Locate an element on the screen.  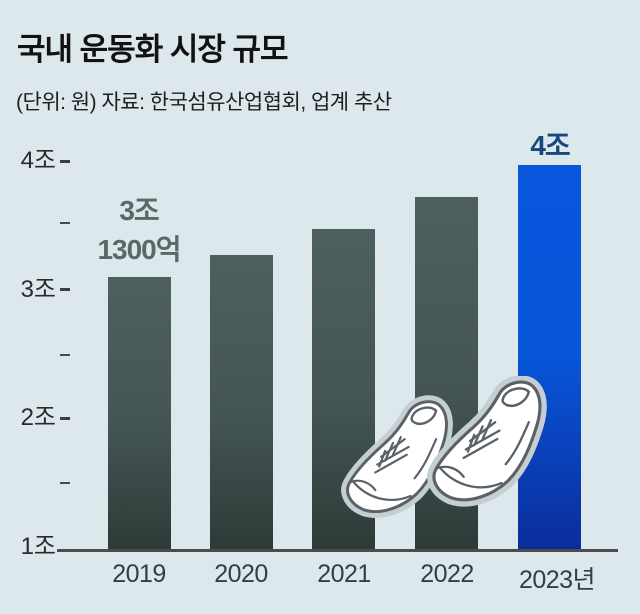
y-tick-label-2: 2조 is located at coordinates (38, 417).